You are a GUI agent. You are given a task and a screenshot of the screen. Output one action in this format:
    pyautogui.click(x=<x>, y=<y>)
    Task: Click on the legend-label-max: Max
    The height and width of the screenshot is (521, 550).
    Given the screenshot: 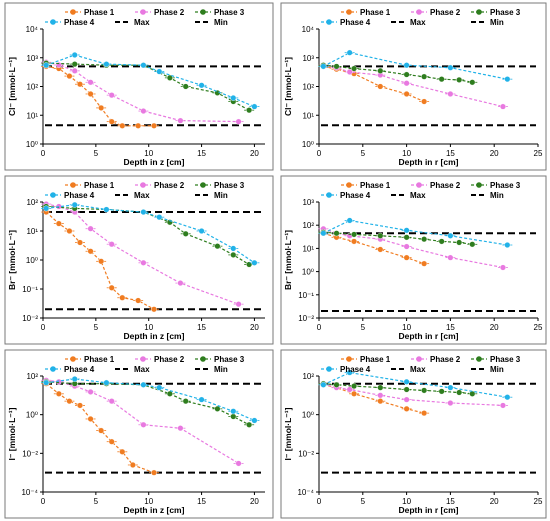 What is the action you would take?
    pyautogui.click(x=142, y=195)
    